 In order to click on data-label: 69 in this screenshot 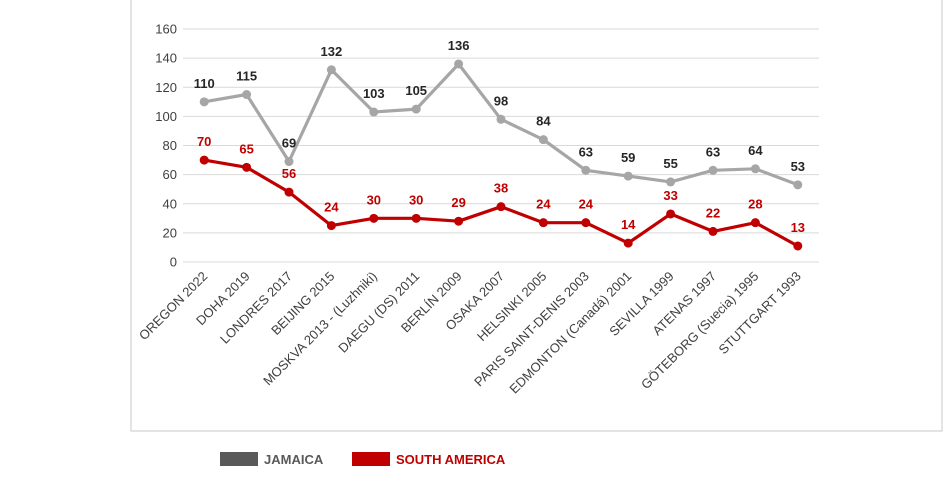, I will do `click(289, 143)`.